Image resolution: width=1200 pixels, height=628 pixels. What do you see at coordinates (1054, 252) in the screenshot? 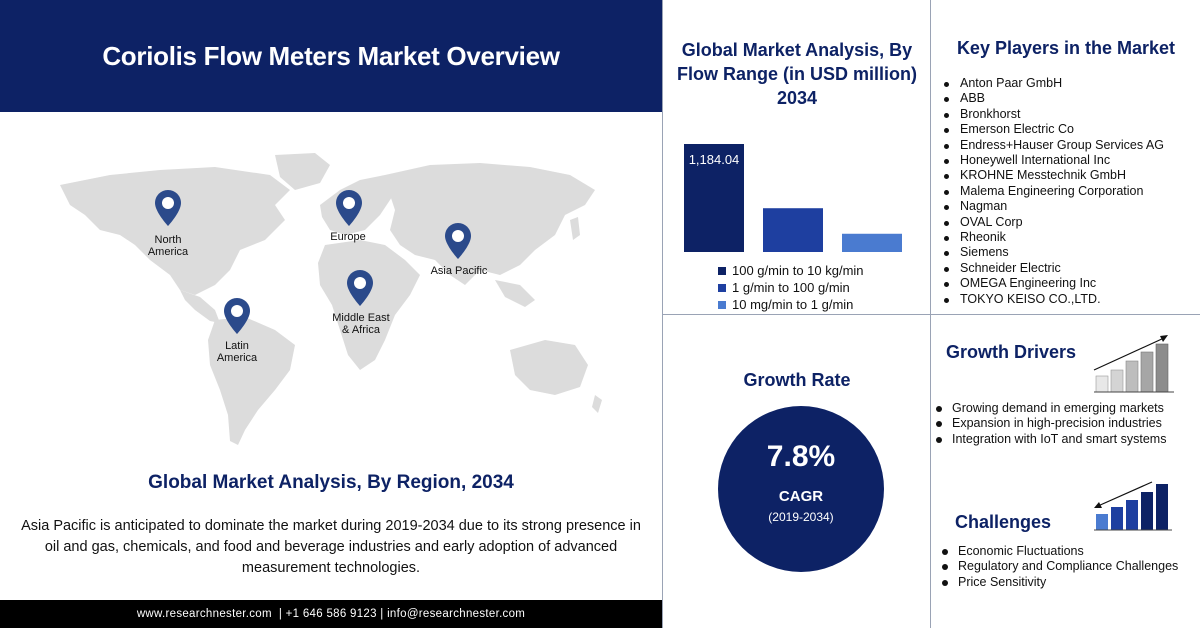
I see `key-player-item: Siemens` at bounding box center [1054, 252].